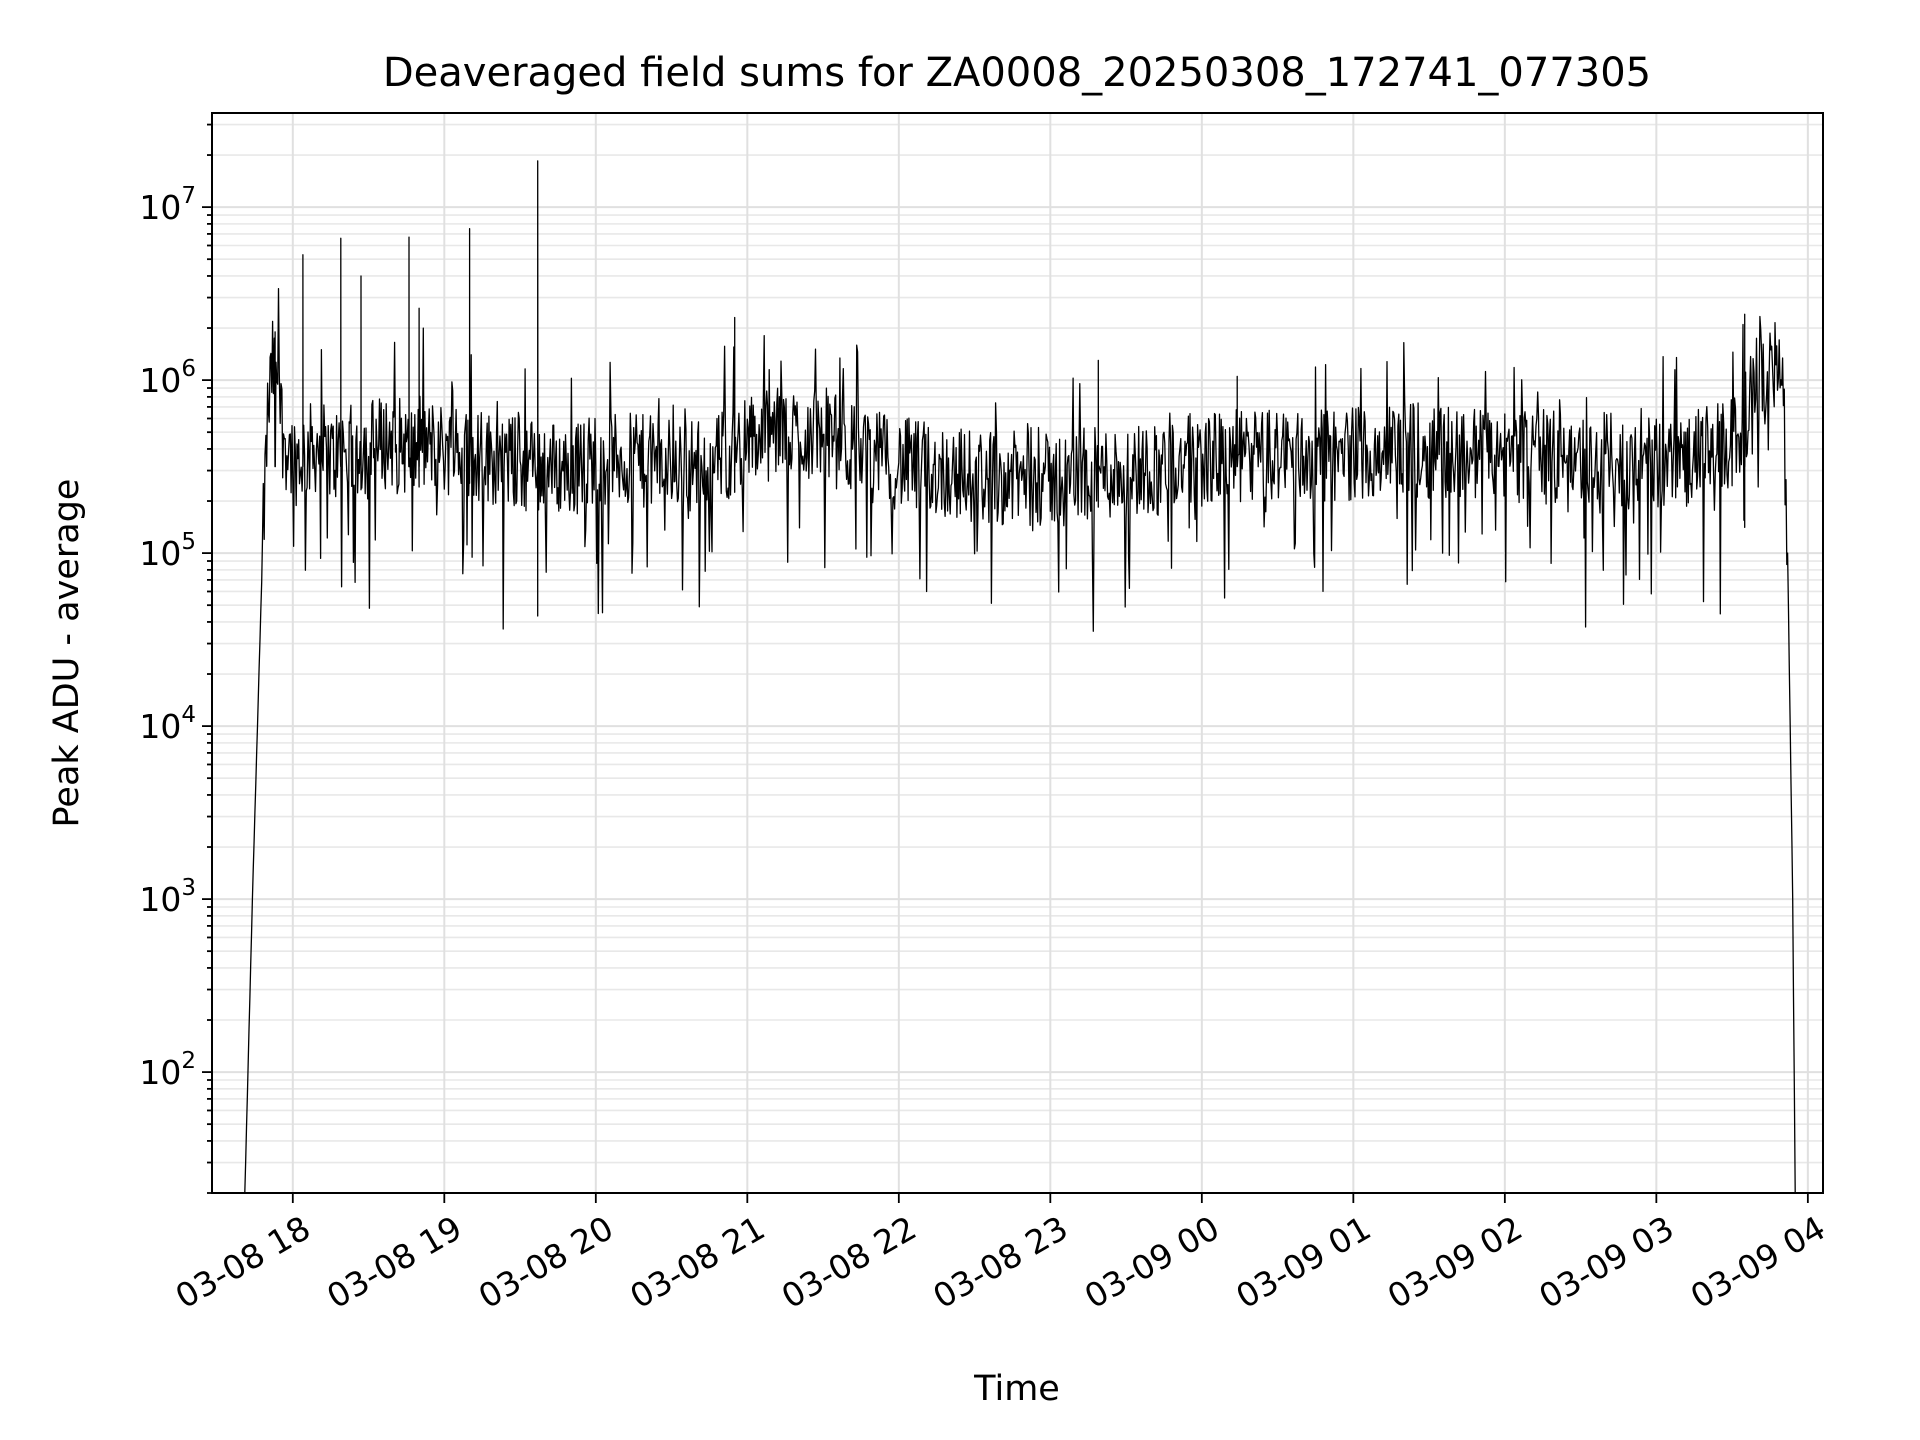 This screenshot has width=1920, height=1440. I want to click on x-tick-label: 03-08 22, so click(849, 1262).